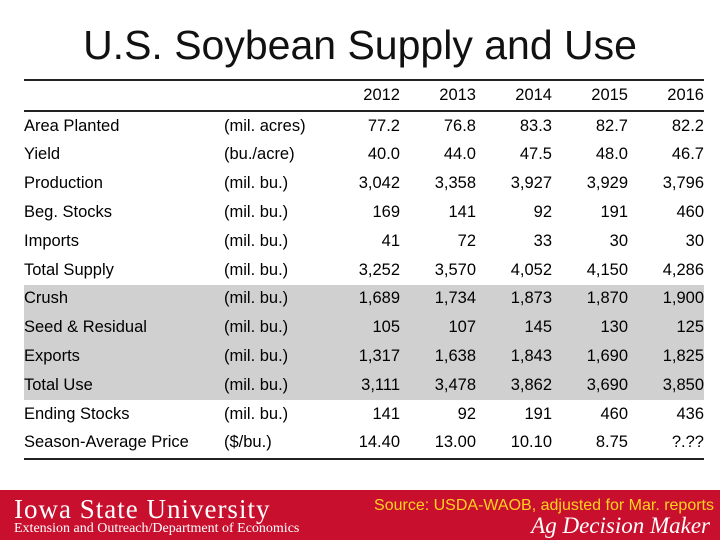 This screenshot has width=720, height=540. I want to click on row-value: 82.7, so click(611, 125).